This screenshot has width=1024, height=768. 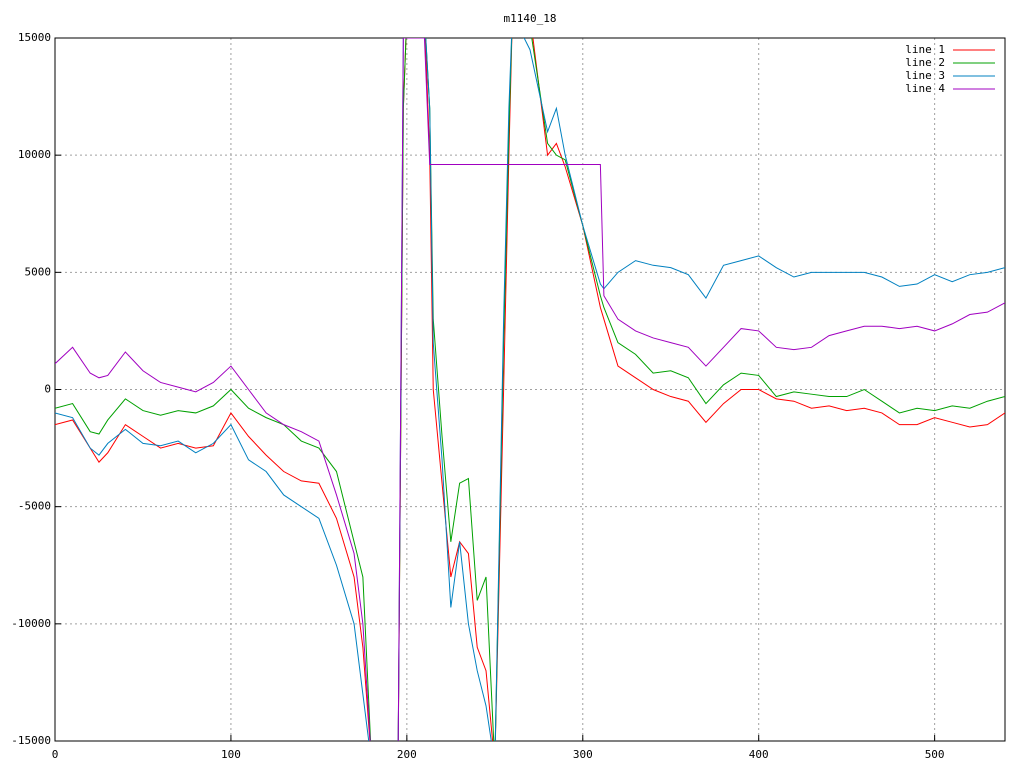 I want to click on x-tick-label: 400, so click(x=759, y=754).